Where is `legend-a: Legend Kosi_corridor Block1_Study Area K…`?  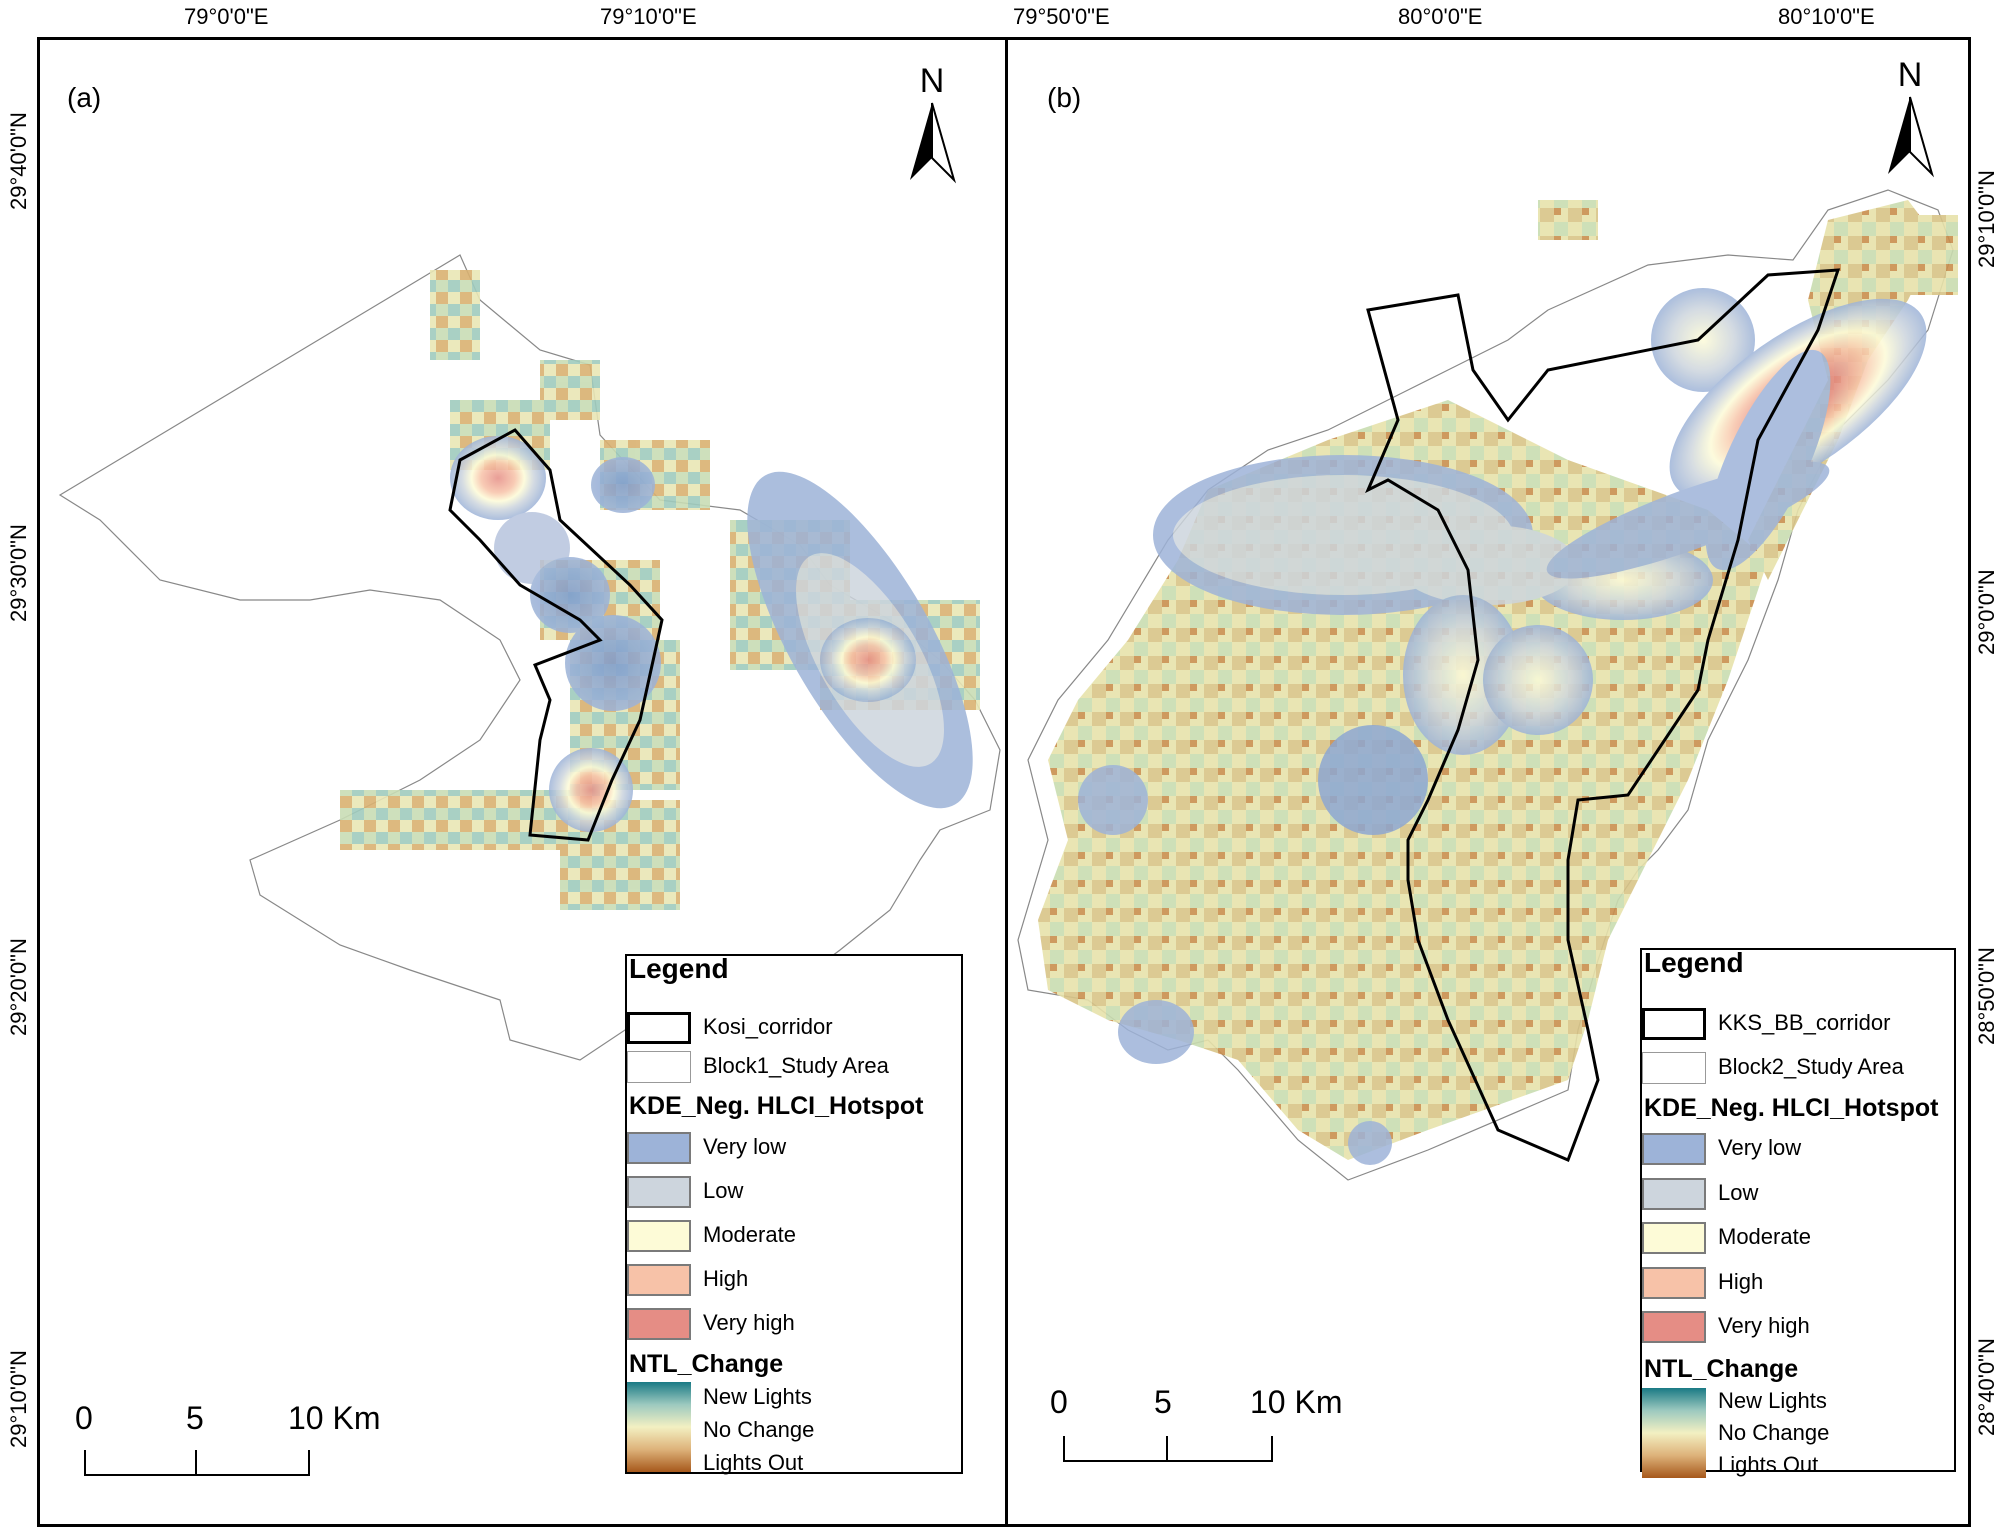 legend-a: Legend Kosi_corridor Block1_Study Area K… is located at coordinates (794, 1214).